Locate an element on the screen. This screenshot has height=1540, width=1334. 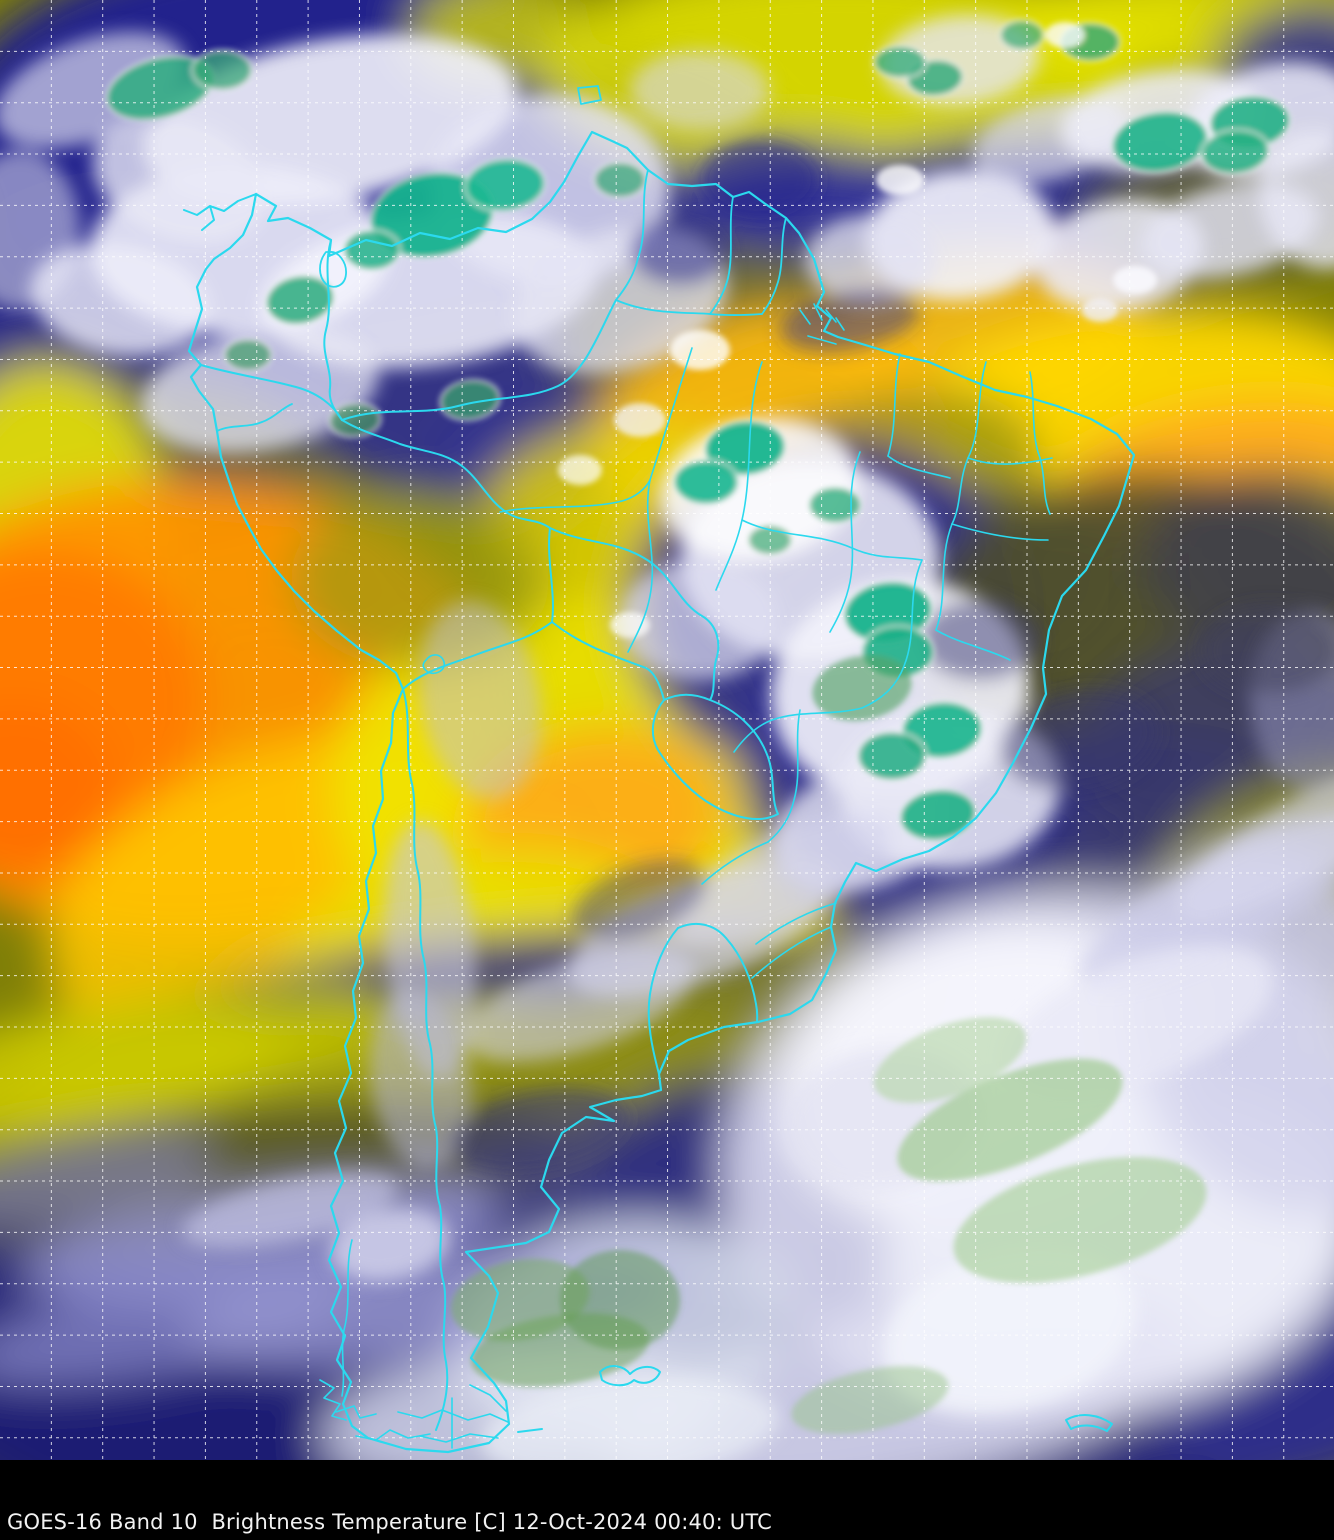
border-suriname-west is located at coordinates (721, 255).